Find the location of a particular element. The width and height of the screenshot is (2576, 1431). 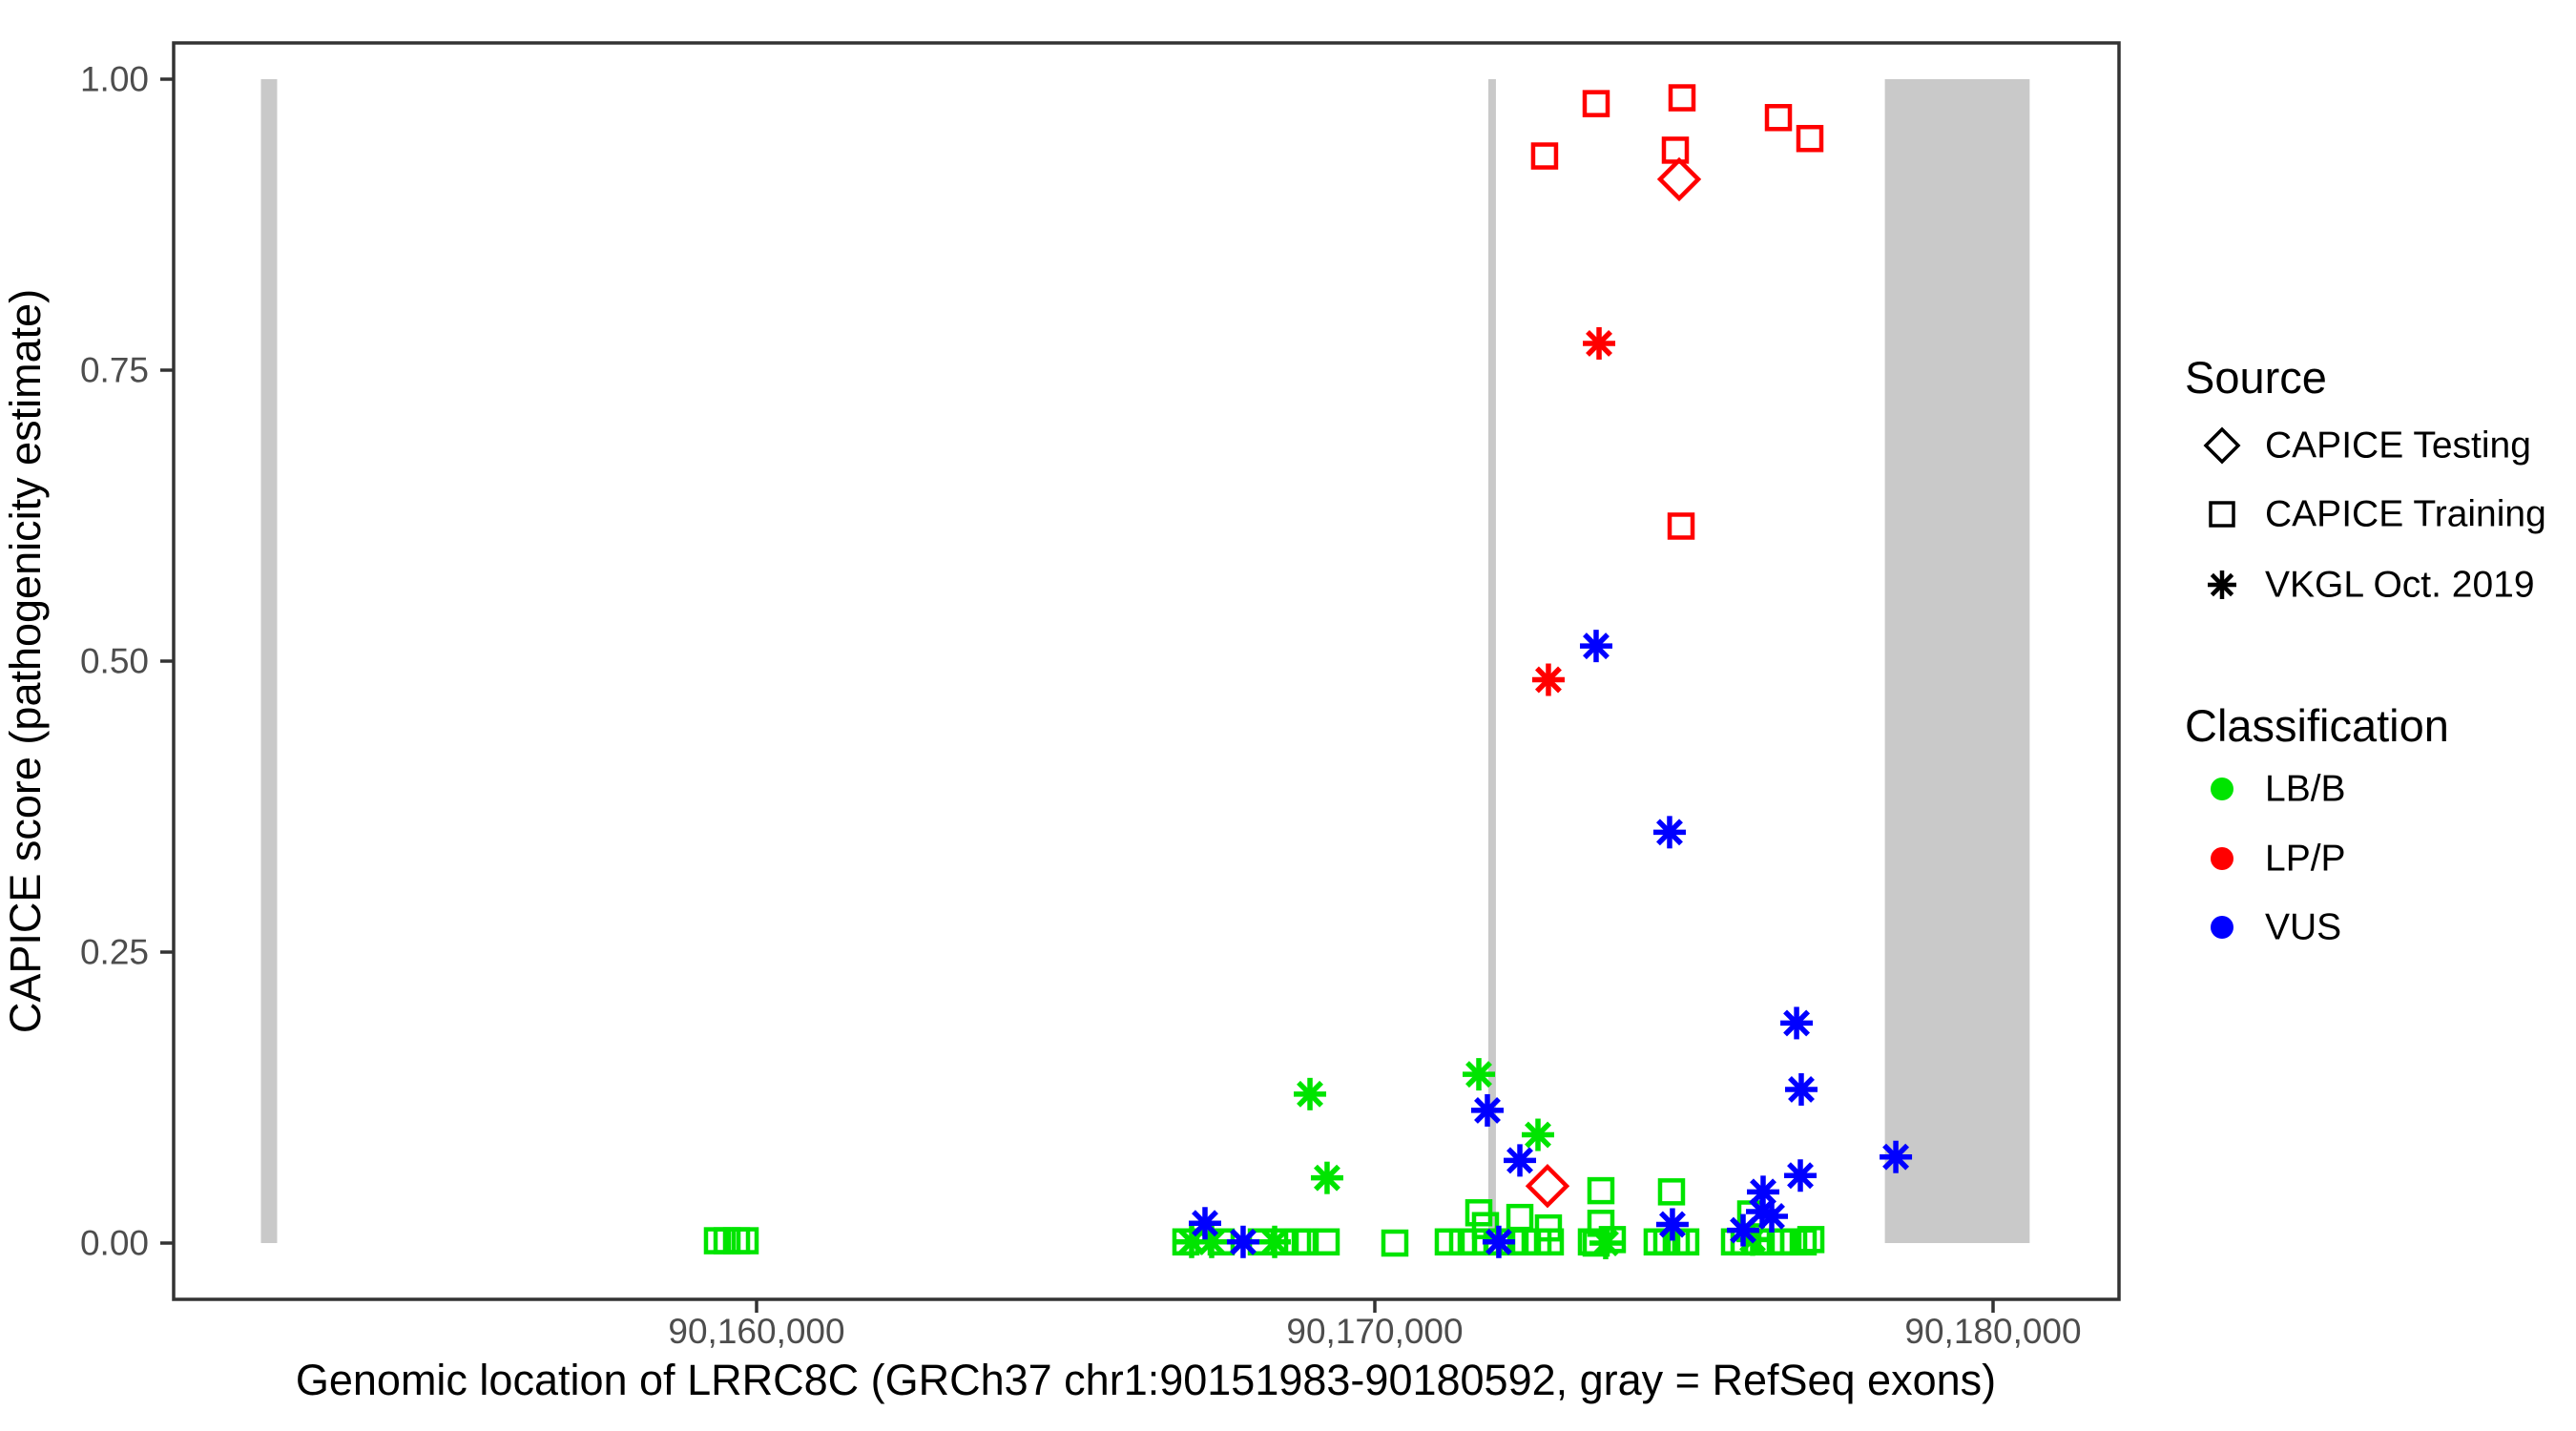

vus-dot-icon is located at coordinates (2222, 927).